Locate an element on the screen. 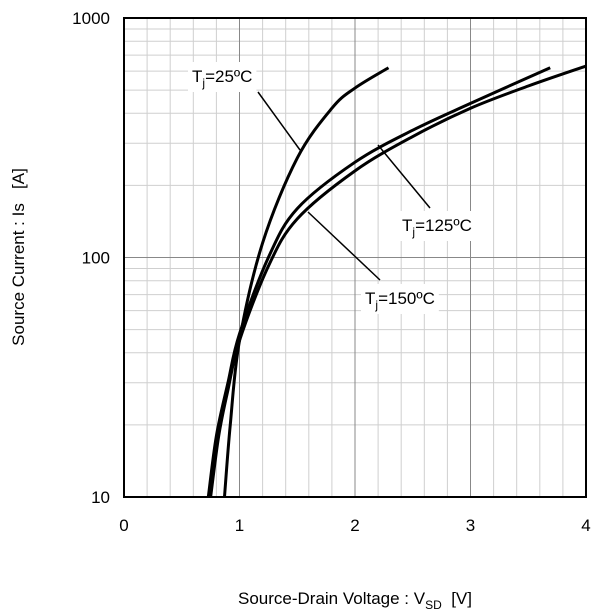 This screenshot has width=594, height=615. legend-label-part: =25ºC is located at coordinates (228, 76).